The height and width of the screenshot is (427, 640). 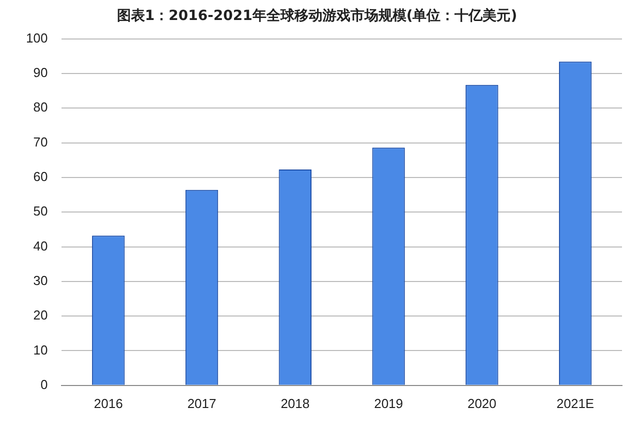 I want to click on x-tick-label: 2016, so click(x=108, y=403).